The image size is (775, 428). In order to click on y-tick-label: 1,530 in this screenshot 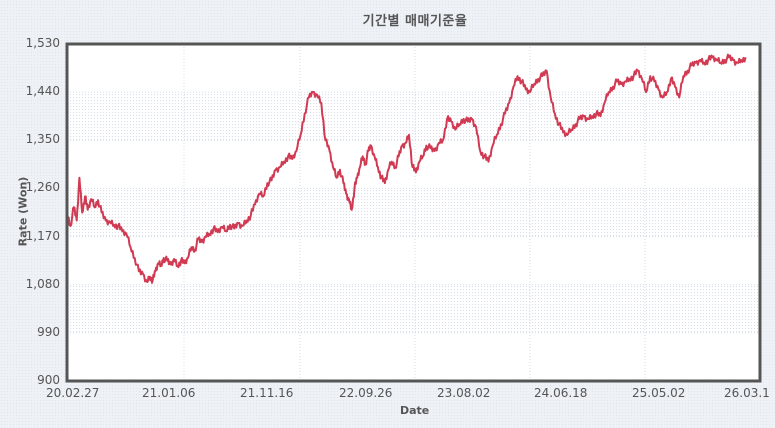, I will do `click(42, 43)`.